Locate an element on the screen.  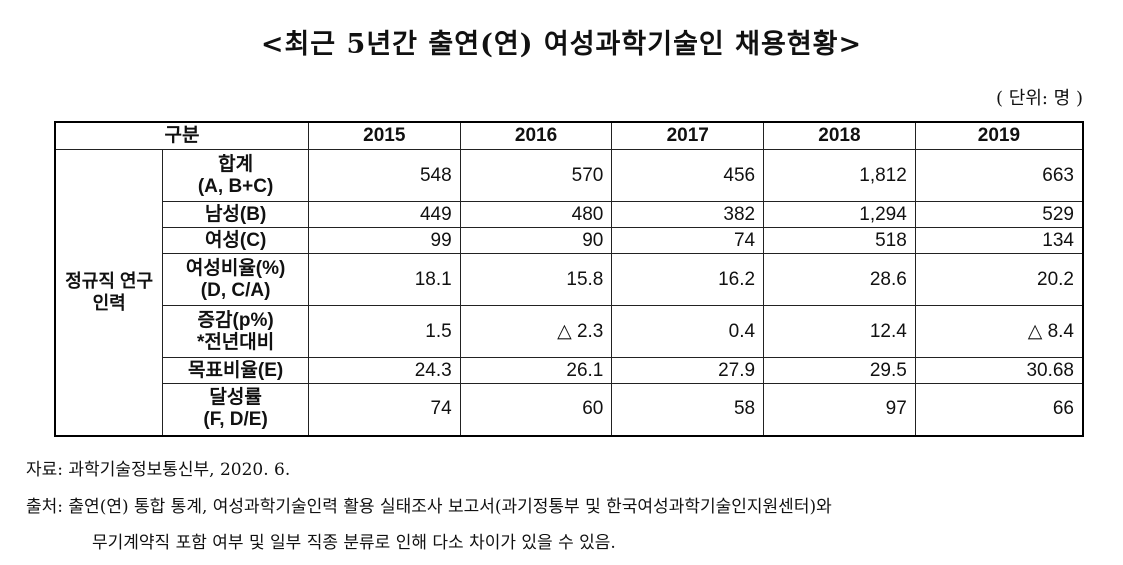
table-cell: 518 is located at coordinates (839, 240).